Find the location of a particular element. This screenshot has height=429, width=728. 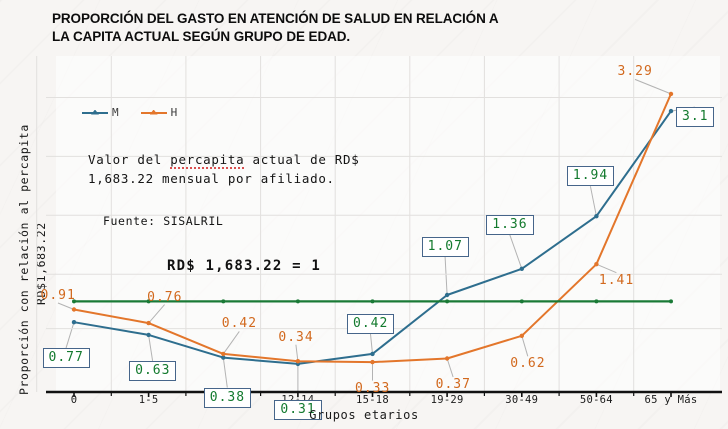

legend-swatch-m-icon is located at coordinates (95, 112).